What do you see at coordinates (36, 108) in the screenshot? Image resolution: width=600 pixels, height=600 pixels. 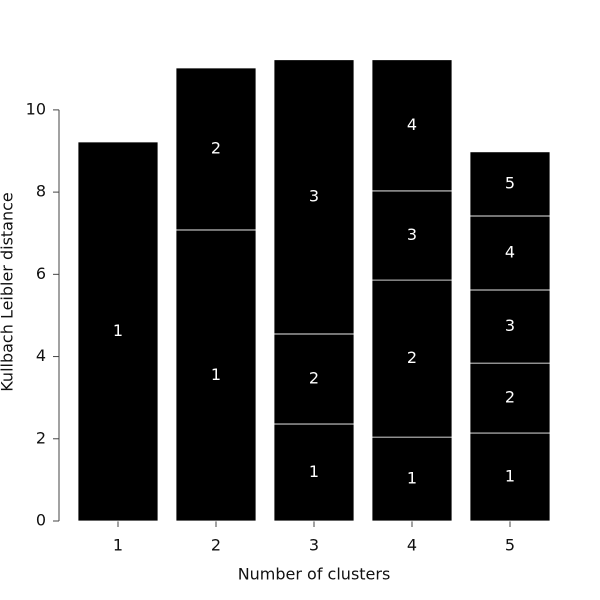 I see `y-tick-label: 10` at bounding box center [36, 108].